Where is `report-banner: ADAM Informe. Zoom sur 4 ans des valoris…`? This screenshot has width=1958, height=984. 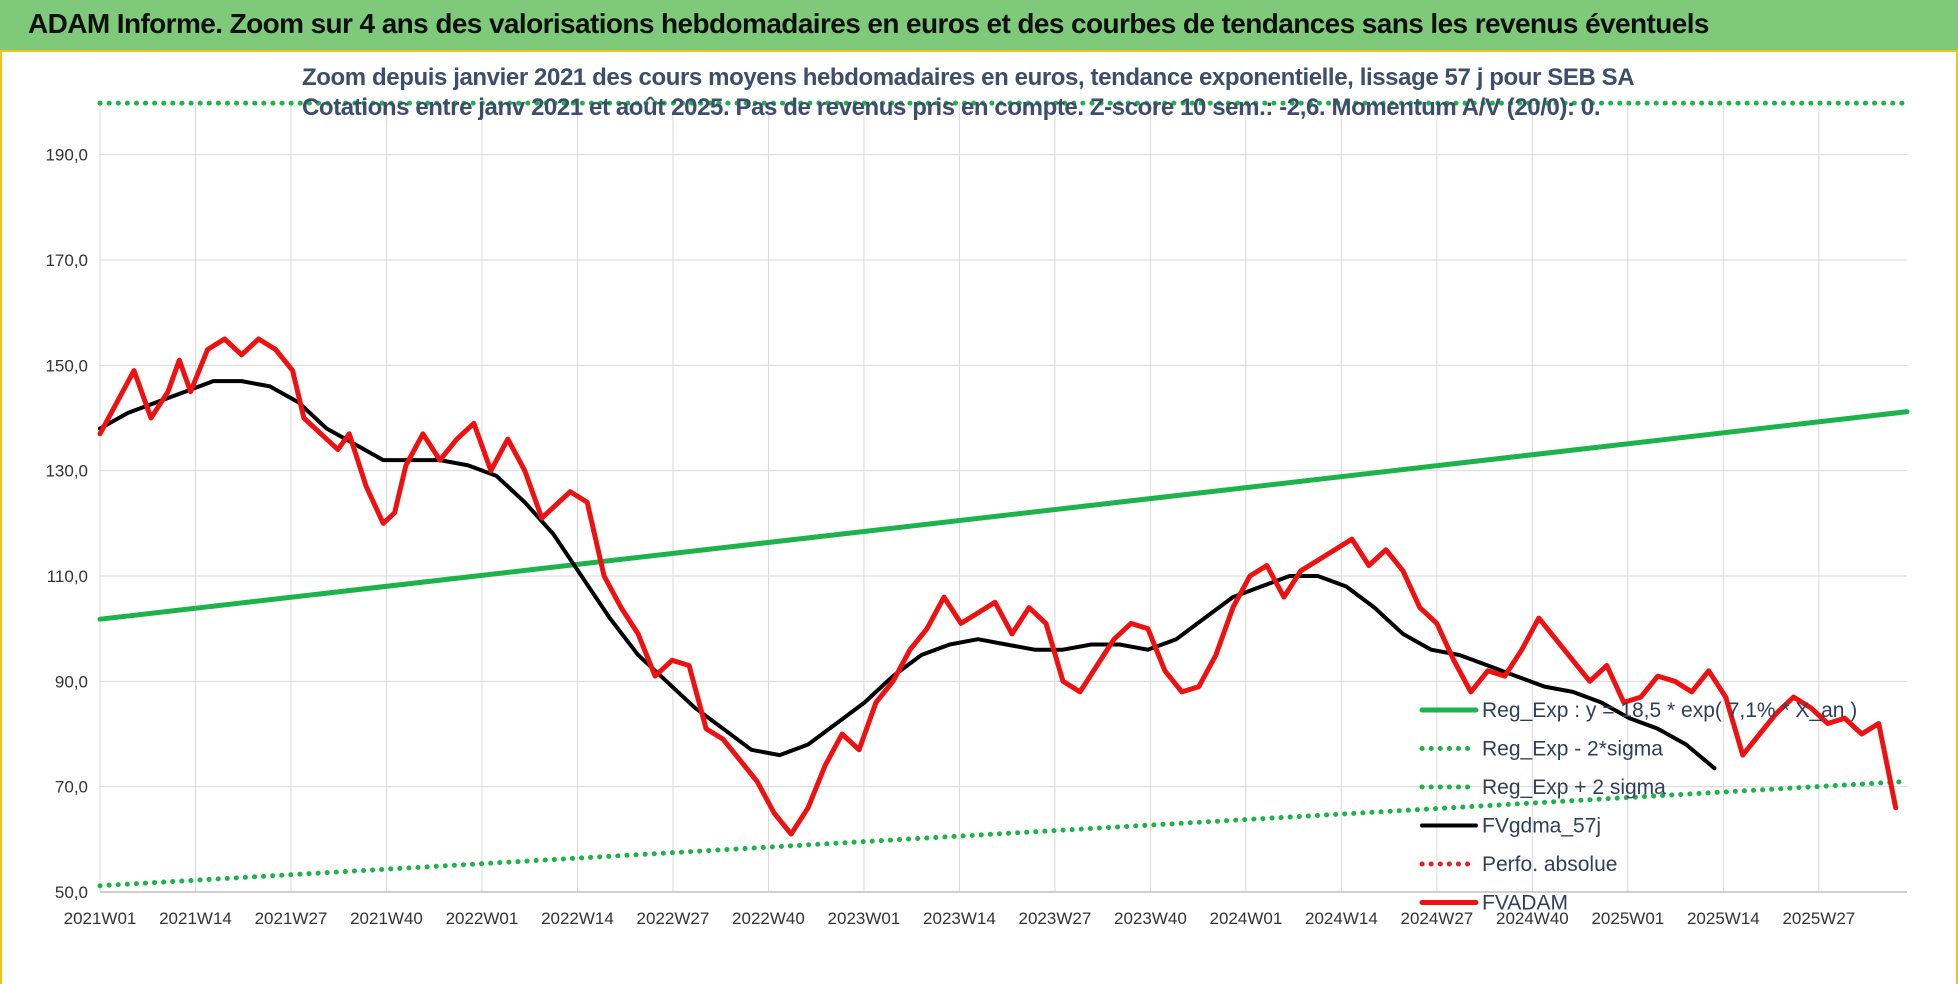
report-banner: ADAM Informe. Zoom sur 4 ans des valoris… is located at coordinates (979, 26).